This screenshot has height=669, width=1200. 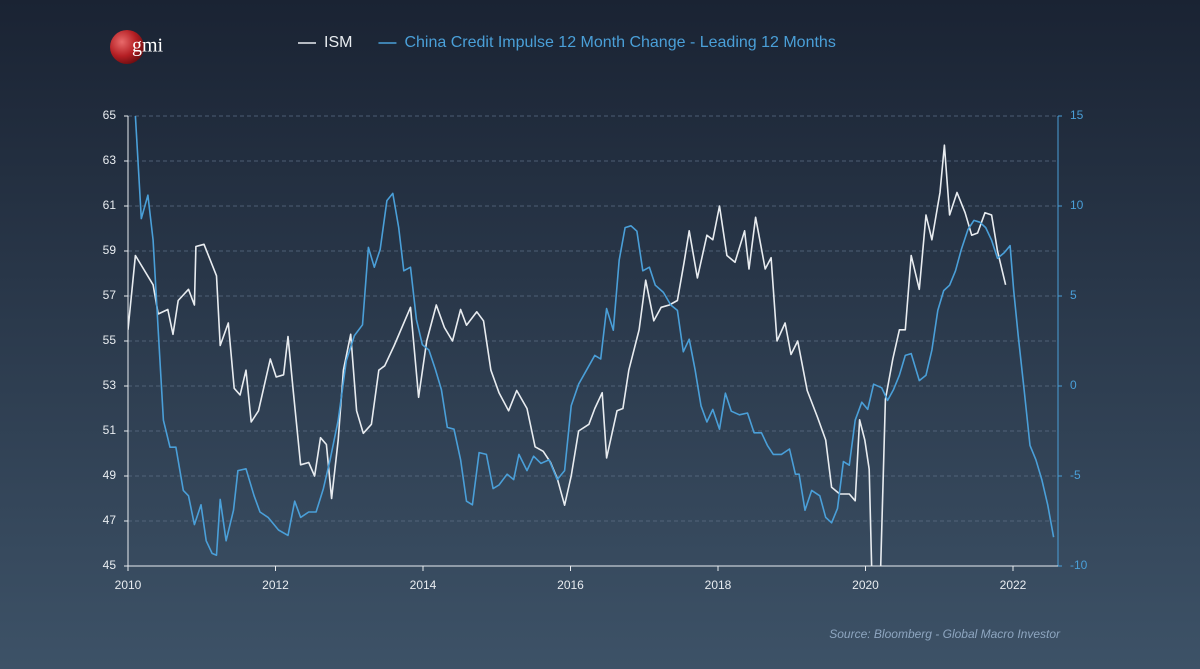 I want to click on y2-tick-label: 5, so click(x=1073, y=295).